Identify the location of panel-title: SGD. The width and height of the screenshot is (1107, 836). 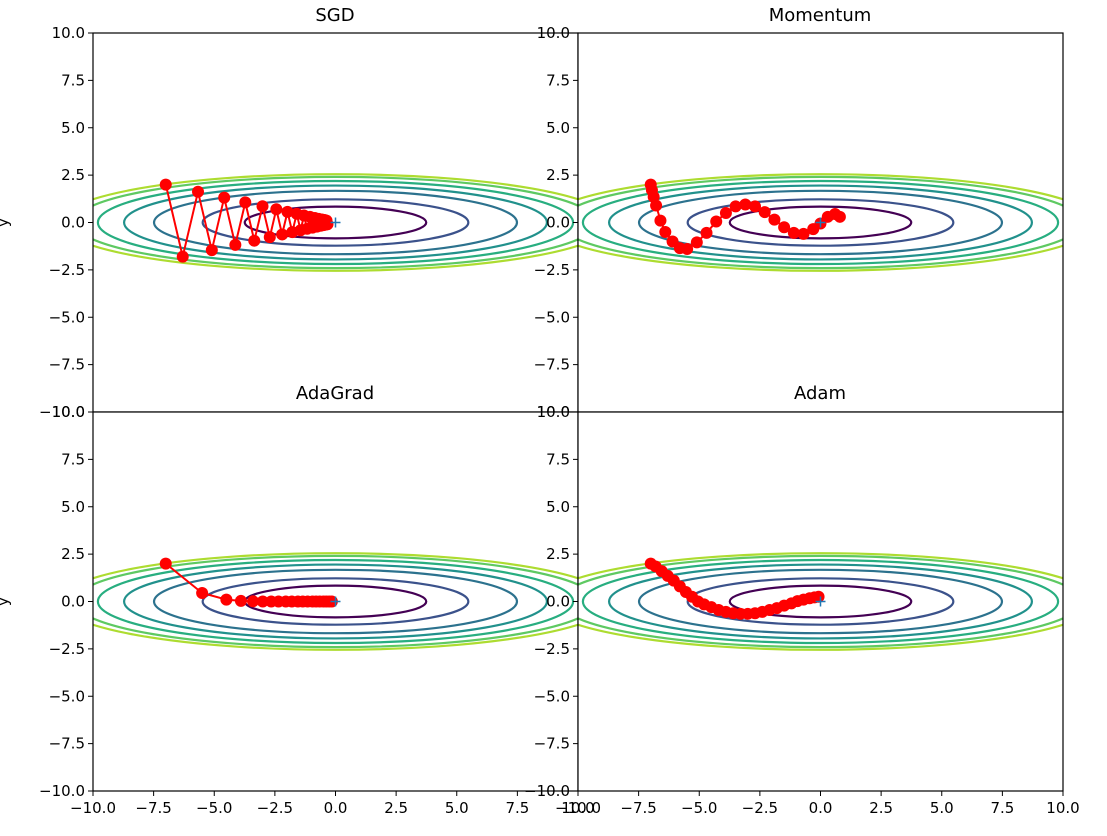
(334, 15).